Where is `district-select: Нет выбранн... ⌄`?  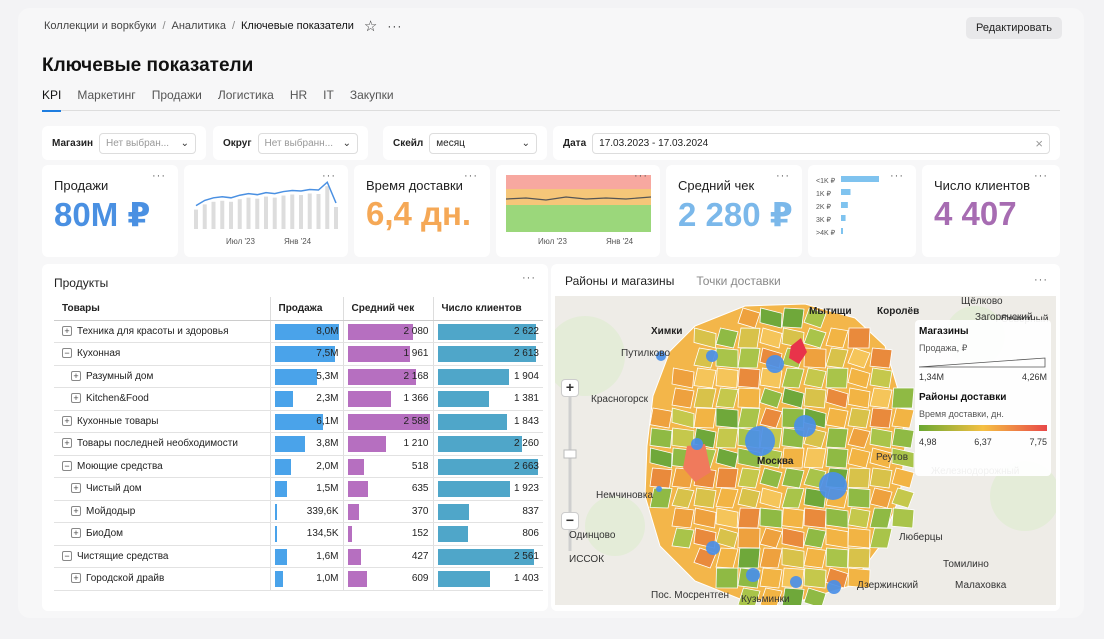 district-select: Нет выбранн... ⌄ is located at coordinates (307, 143).